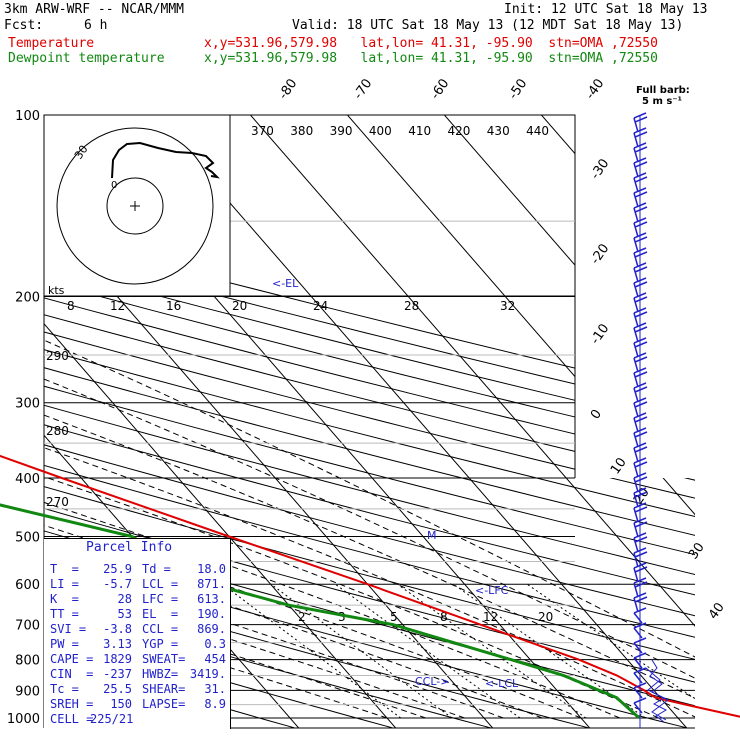 This screenshot has width=740, height=740. Describe the element at coordinates (27, 585) in the screenshot. I see `pressure-label-600: 600` at that location.